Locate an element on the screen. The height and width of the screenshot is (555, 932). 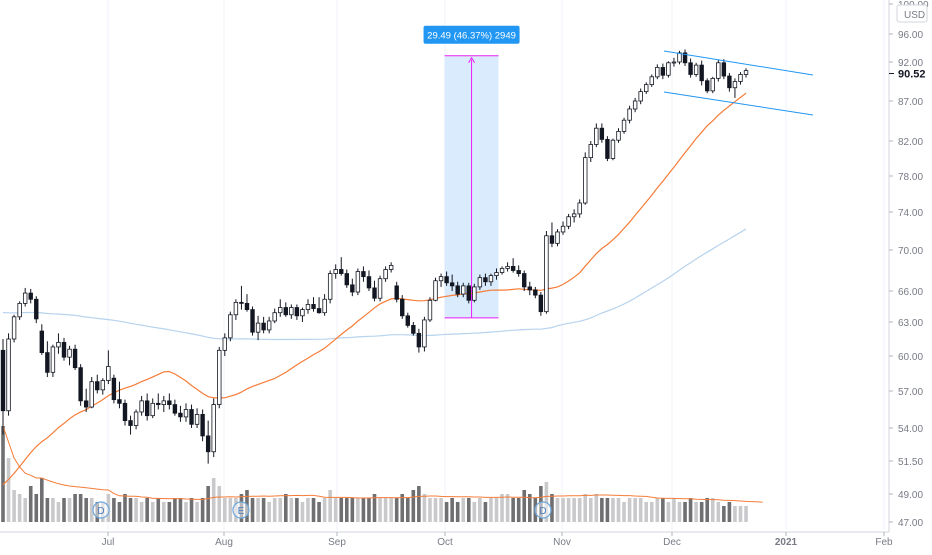
time-axis: Jul Aug Sep Oct Nov Dec 2021 Feb is located at coordinates (446, 539).